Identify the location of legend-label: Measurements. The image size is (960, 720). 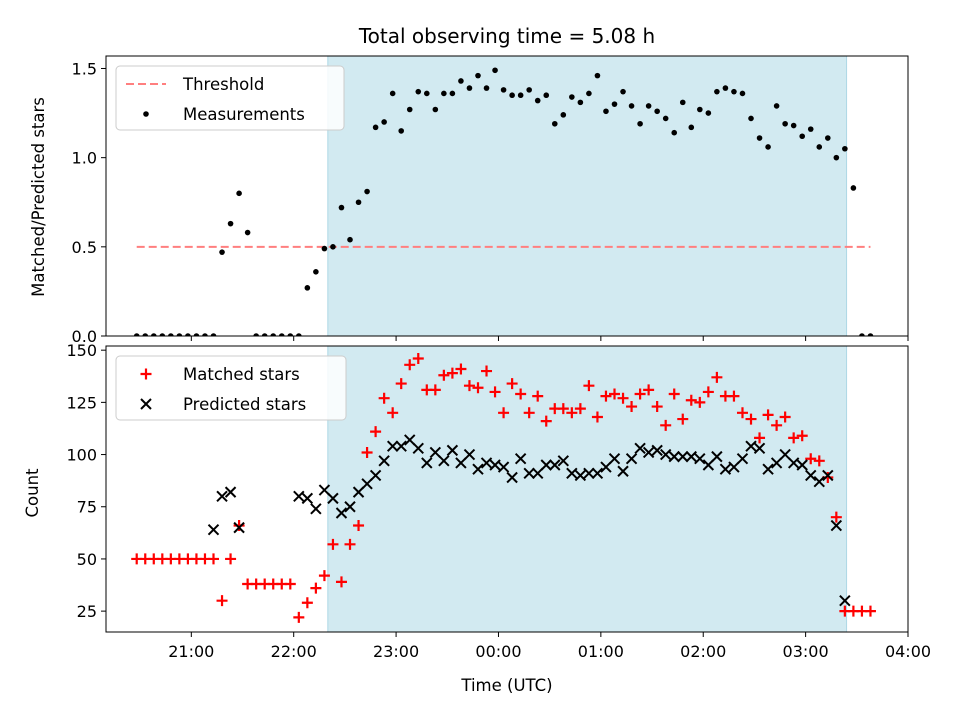
(244, 114).